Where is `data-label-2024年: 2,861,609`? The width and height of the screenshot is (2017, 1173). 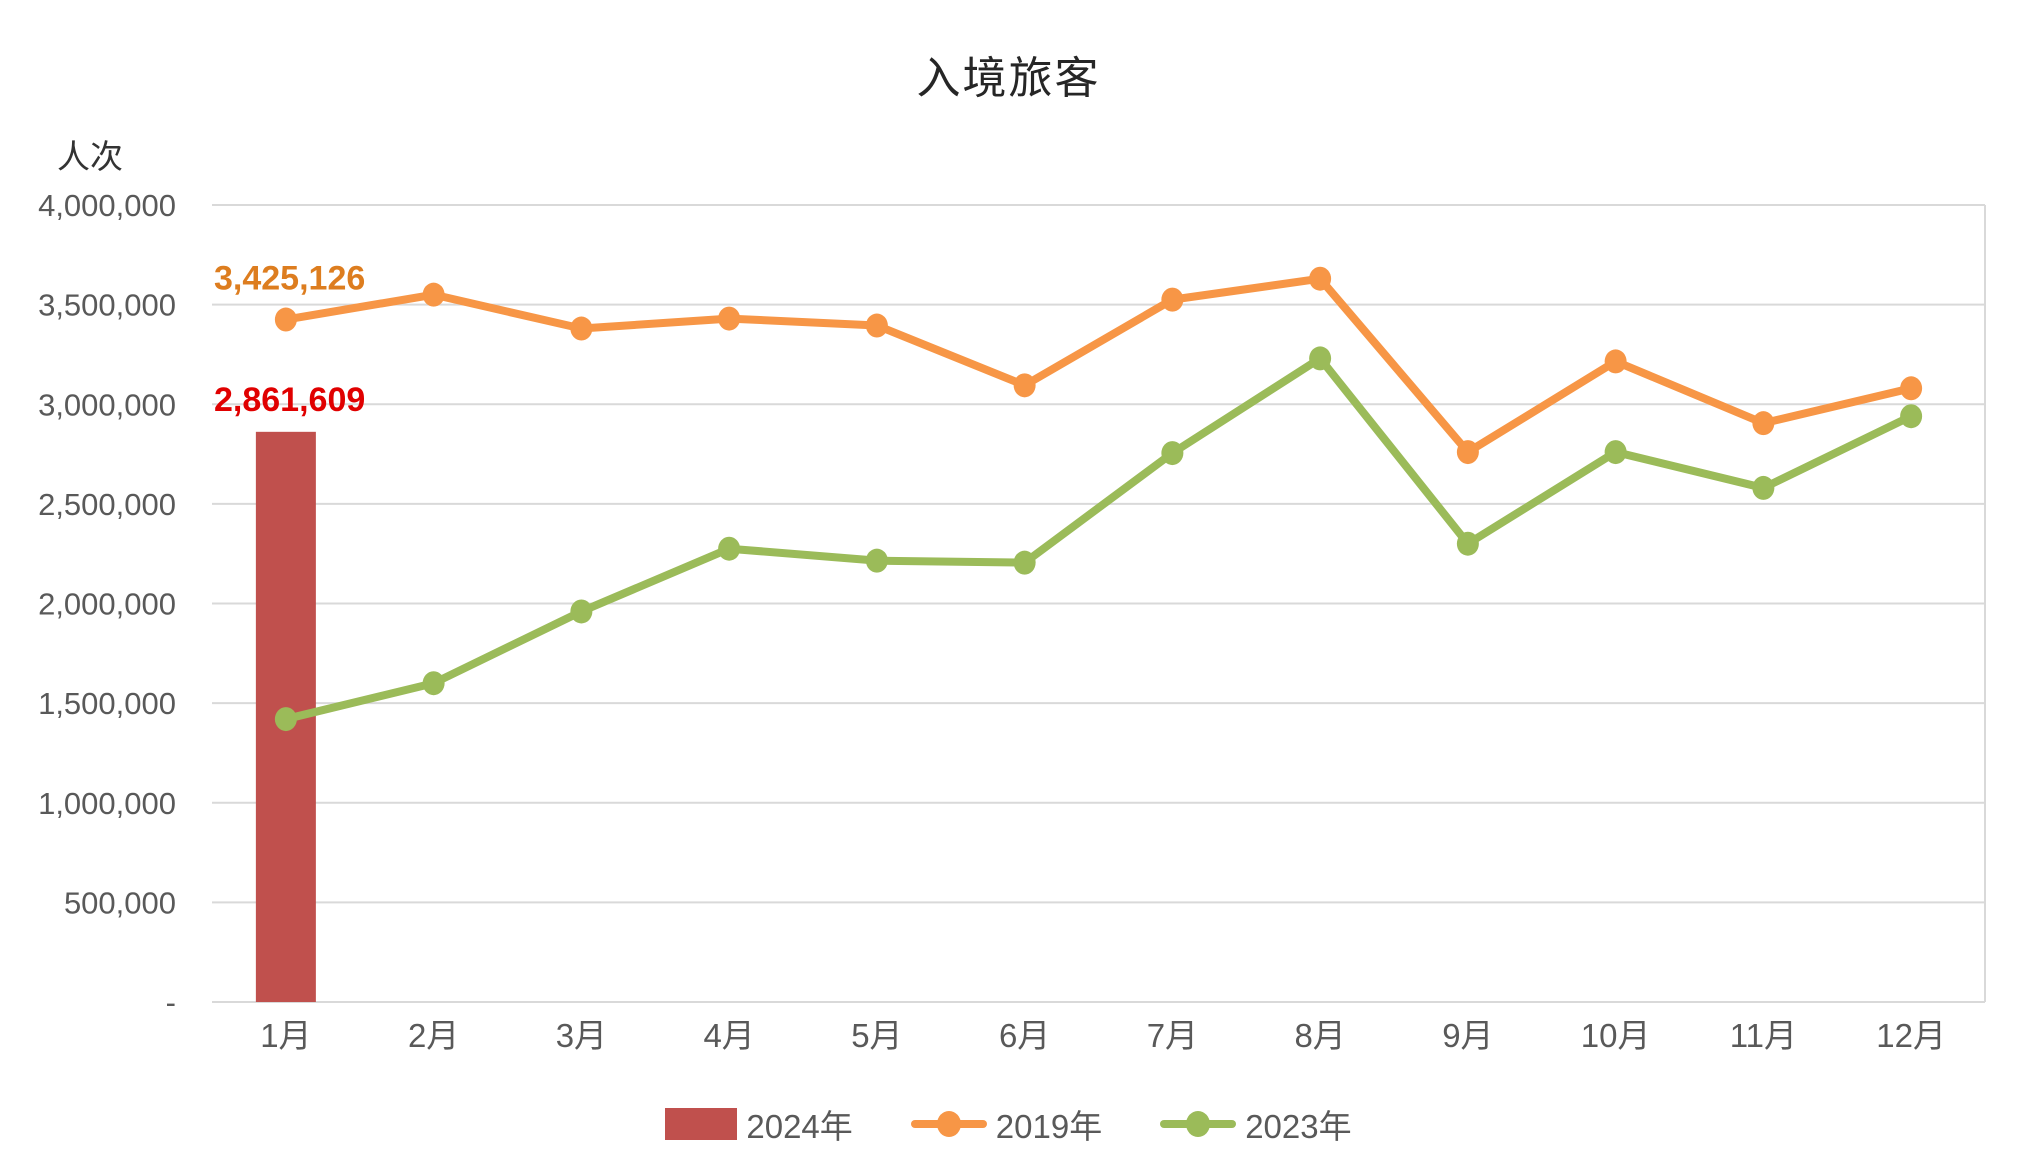 data-label-2024年: 2,861,609 is located at coordinates (289, 400).